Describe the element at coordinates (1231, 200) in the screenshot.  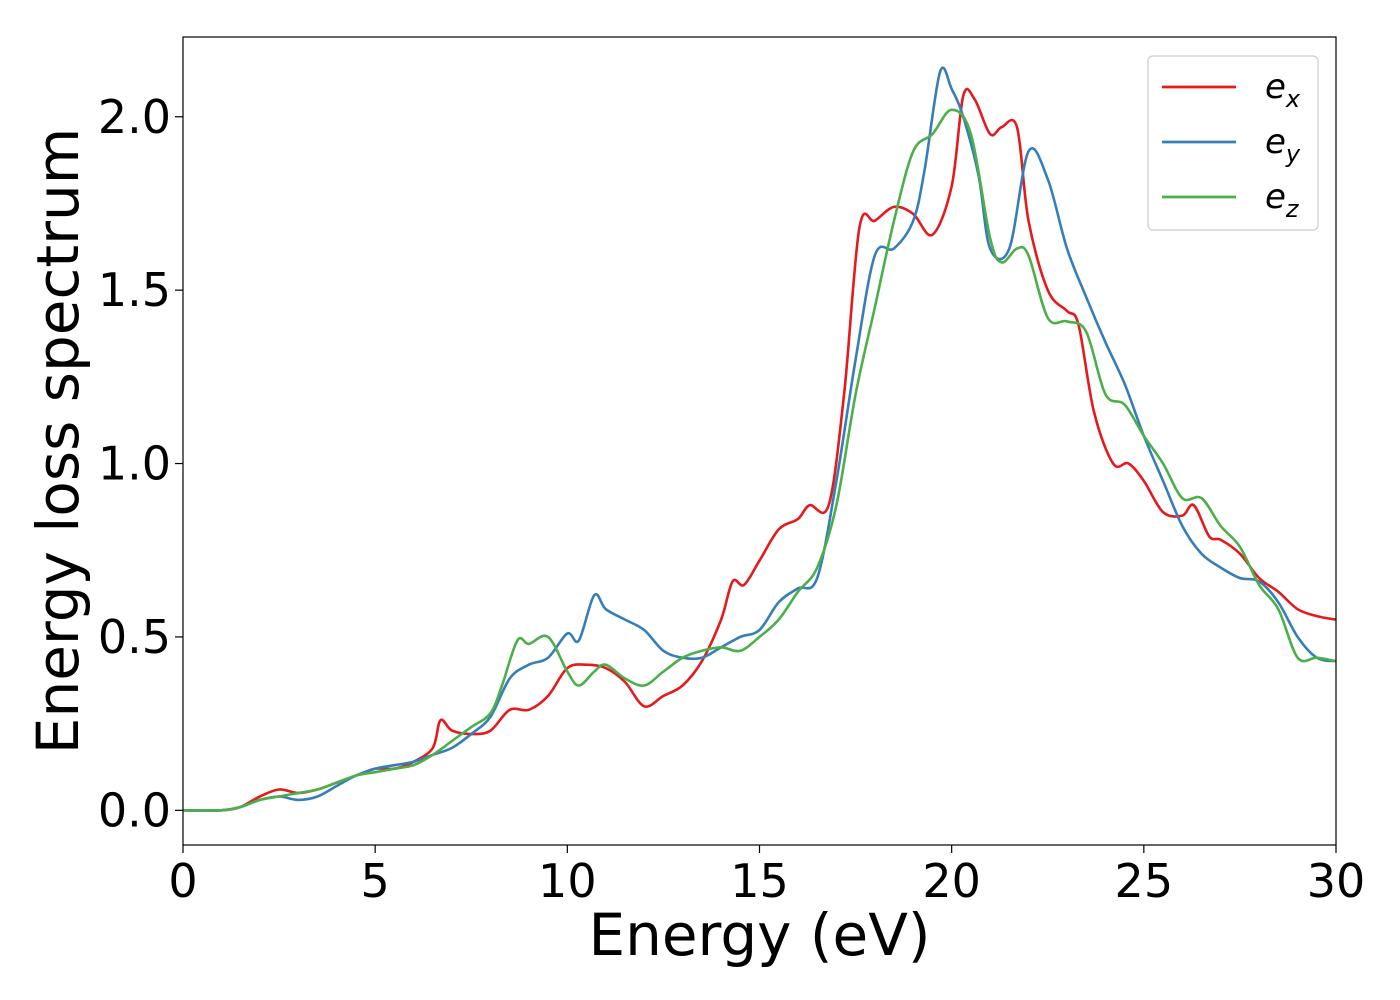
I see `legend-item-z: ez` at that location.